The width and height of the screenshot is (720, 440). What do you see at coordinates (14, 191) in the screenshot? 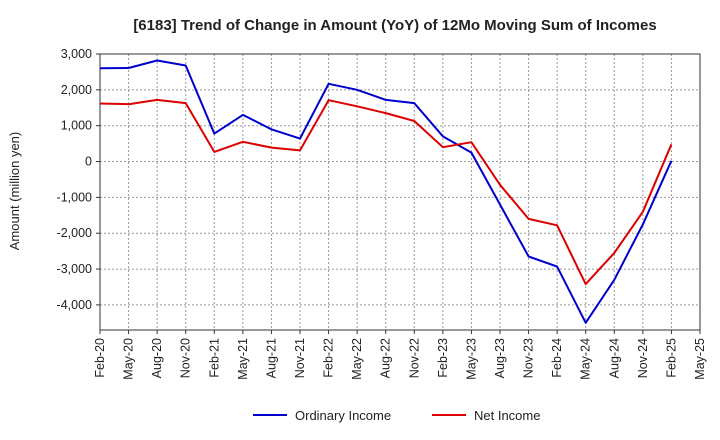
I see `y-axis-label: Amount (million yen)` at bounding box center [14, 191].